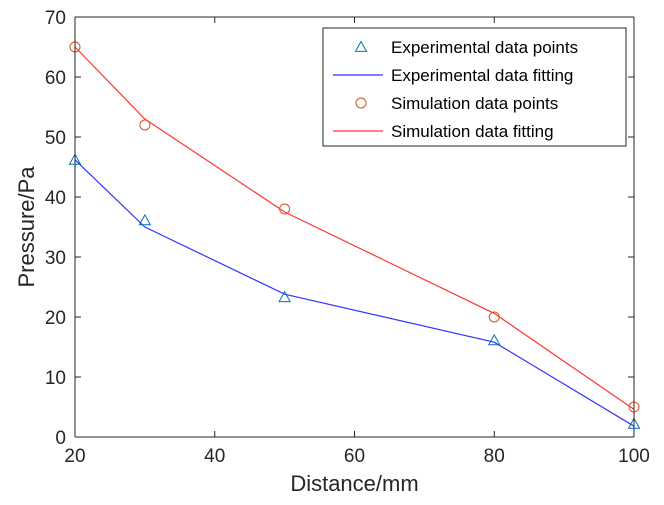  I want to click on legend-box, so click(474, 87).